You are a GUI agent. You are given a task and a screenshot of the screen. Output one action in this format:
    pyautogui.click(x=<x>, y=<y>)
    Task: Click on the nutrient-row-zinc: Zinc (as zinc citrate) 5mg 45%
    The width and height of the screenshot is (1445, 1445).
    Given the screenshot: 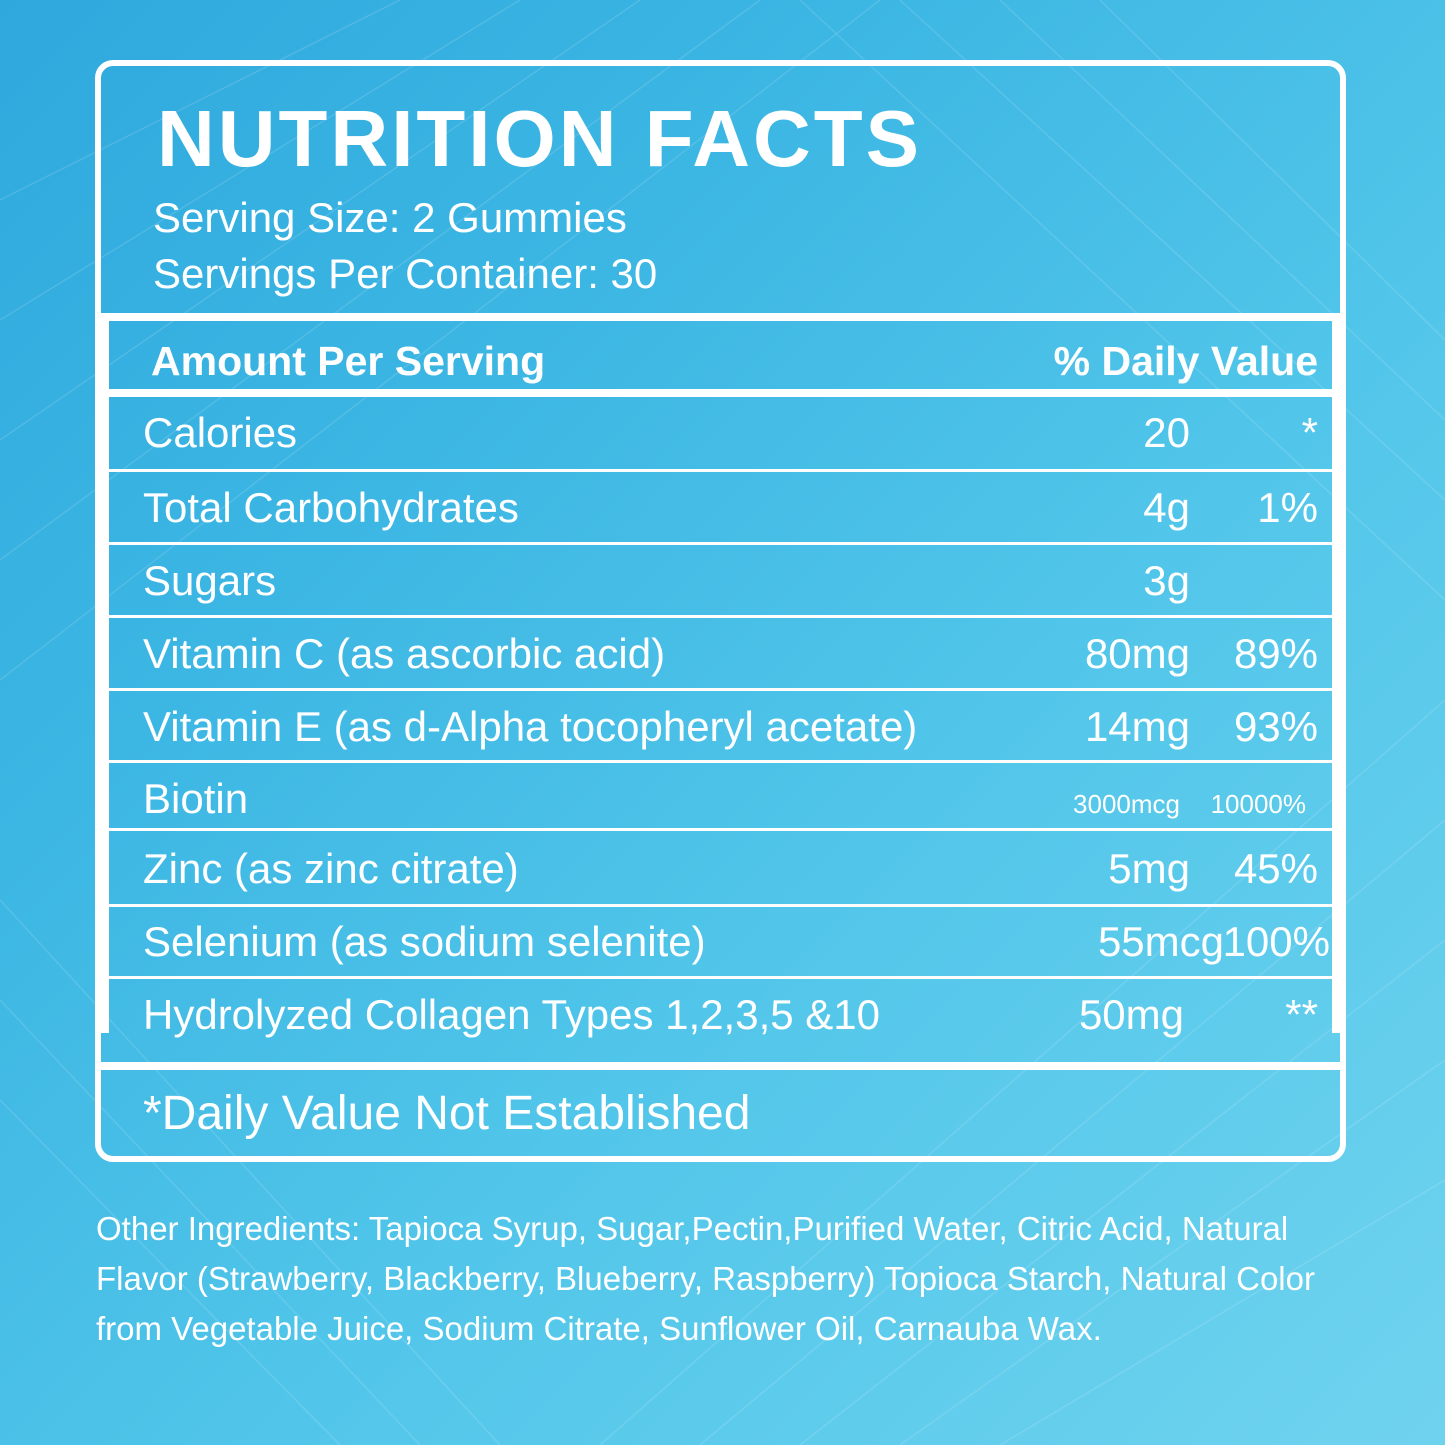 What is the action you would take?
    pyautogui.click(x=720, y=869)
    